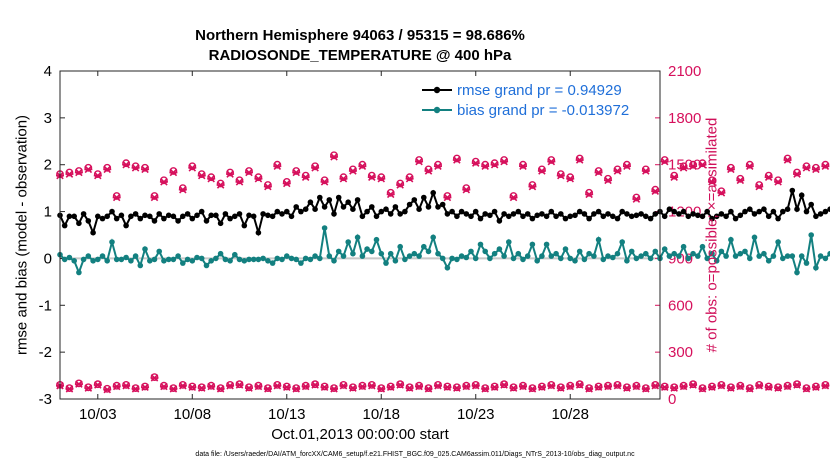  I want to click on x-tick-label: 10/28, so click(570, 414).